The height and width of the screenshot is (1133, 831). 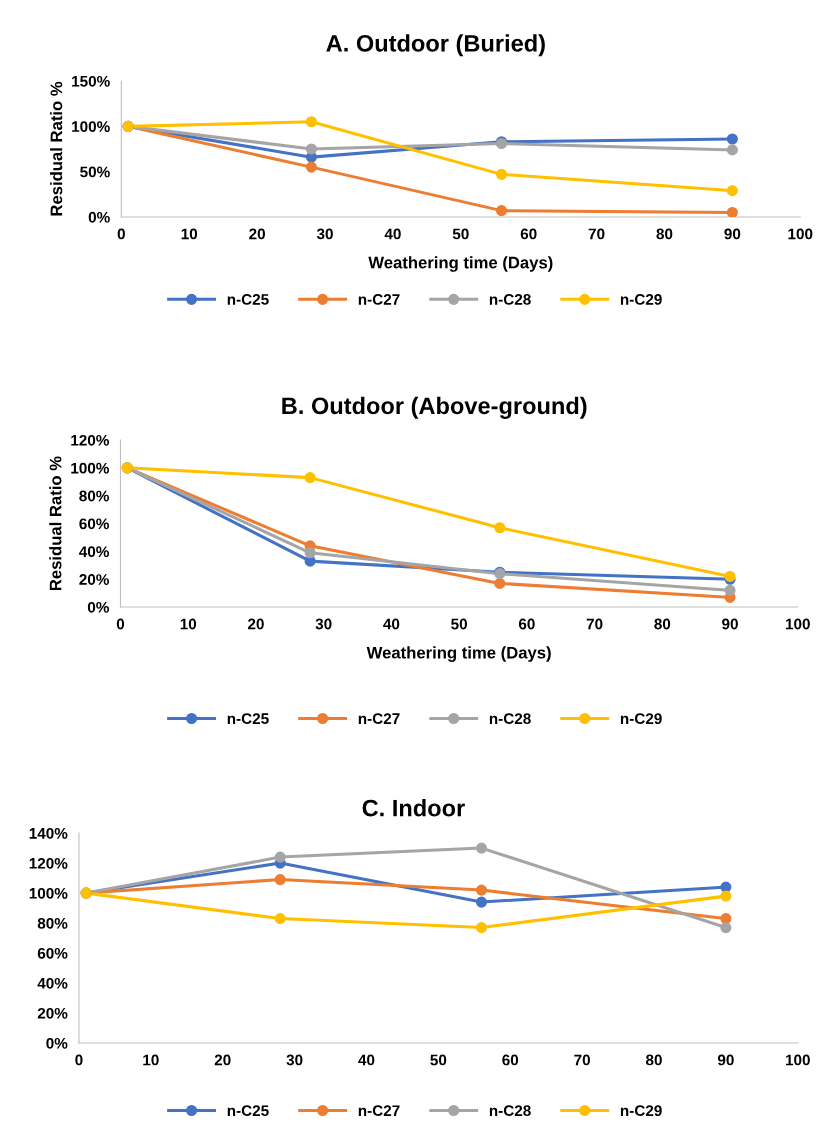 I want to click on y-tick-label: 140%, so click(x=48, y=833).